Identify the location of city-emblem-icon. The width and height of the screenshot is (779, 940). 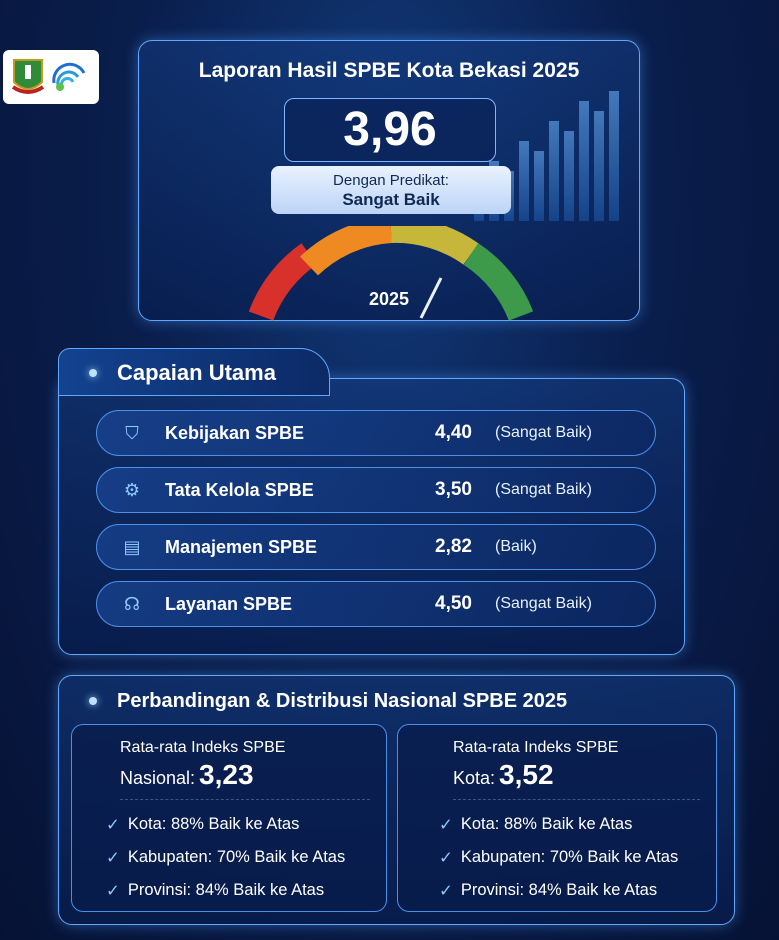
(27, 76).